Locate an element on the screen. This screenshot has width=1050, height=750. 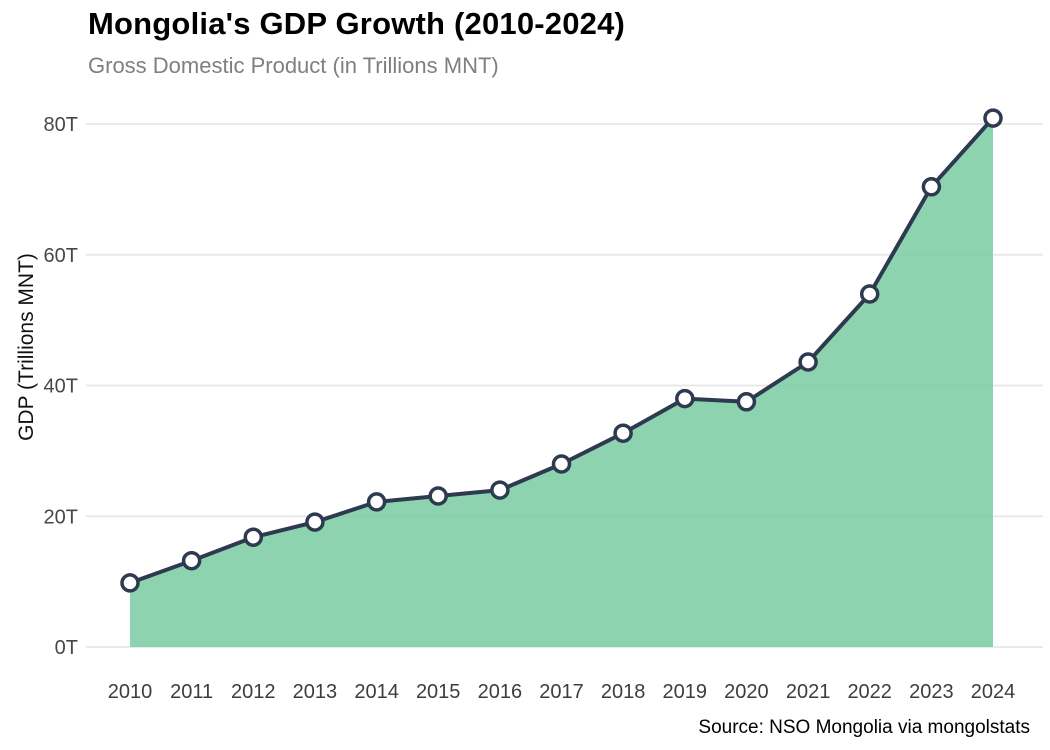
x-tick-label-2011: 2011 is located at coordinates (191, 692).